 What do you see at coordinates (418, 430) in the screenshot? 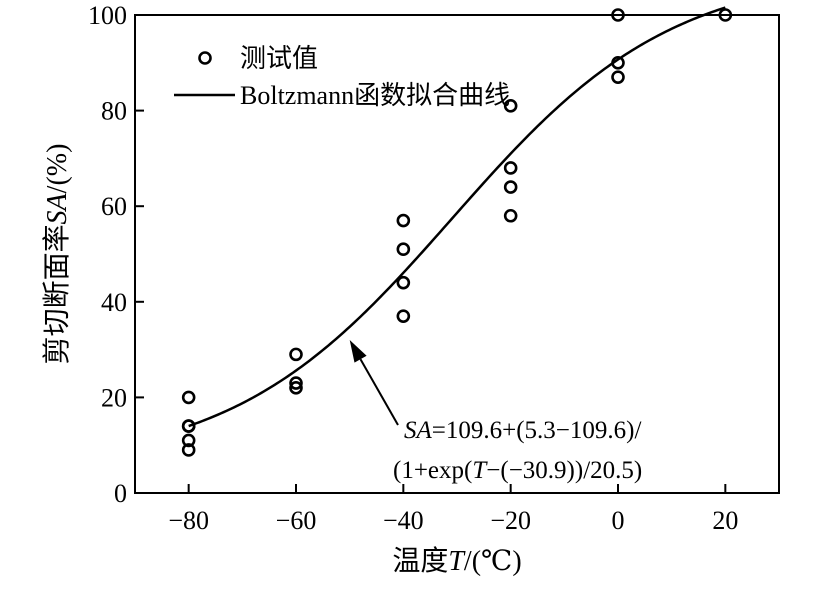
I see `equation-var-sa: SA` at bounding box center [418, 430].